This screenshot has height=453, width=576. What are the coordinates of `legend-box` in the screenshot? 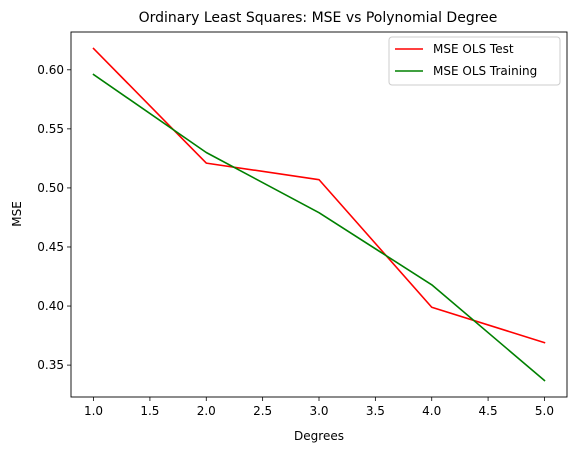 It's located at (474, 61).